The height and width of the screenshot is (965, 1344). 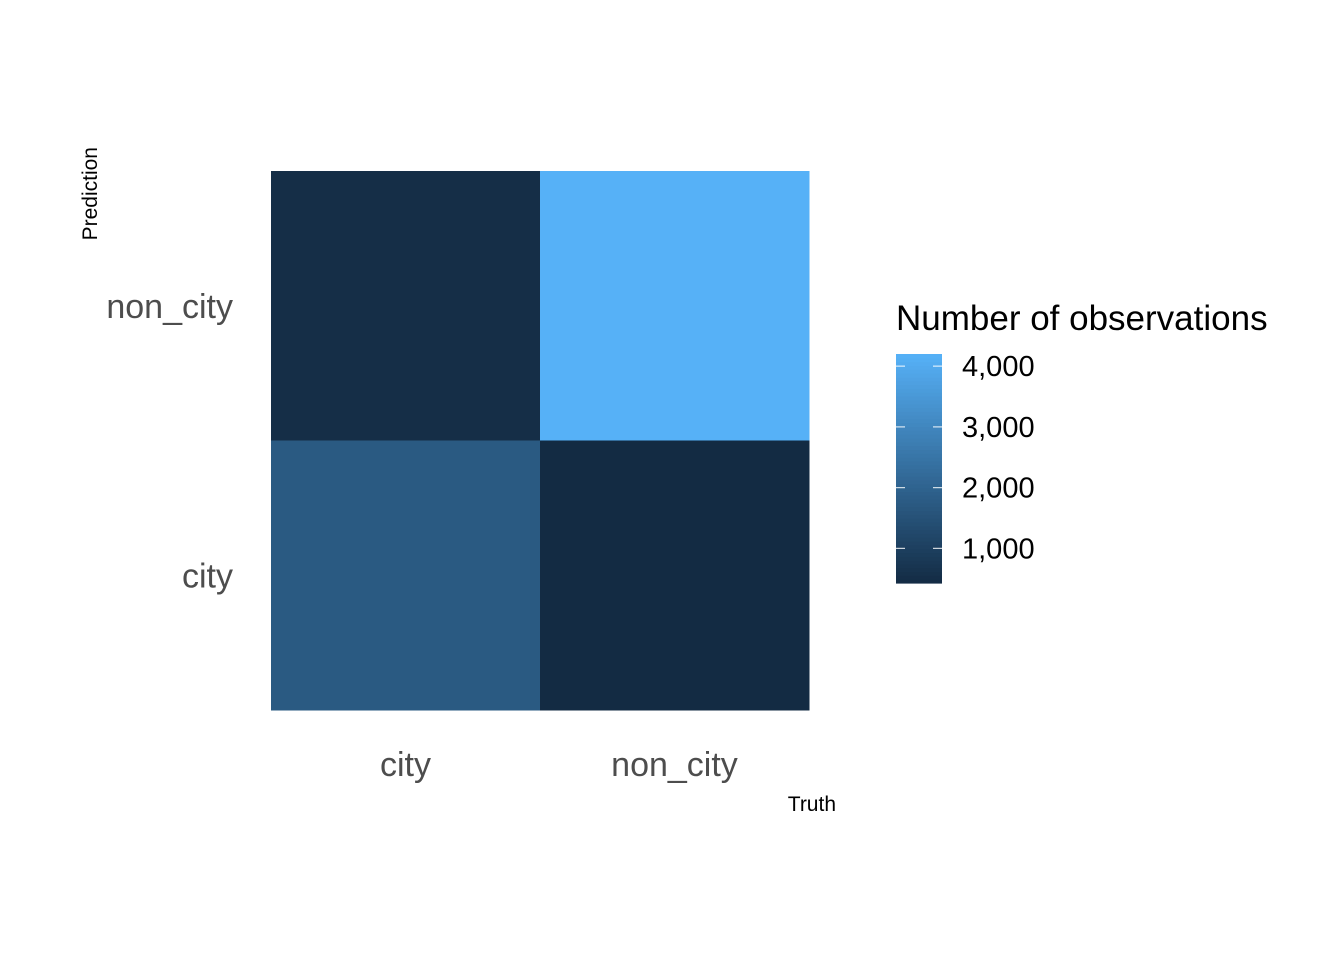 I want to click on legend-break-label: 2,000, so click(x=998, y=489).